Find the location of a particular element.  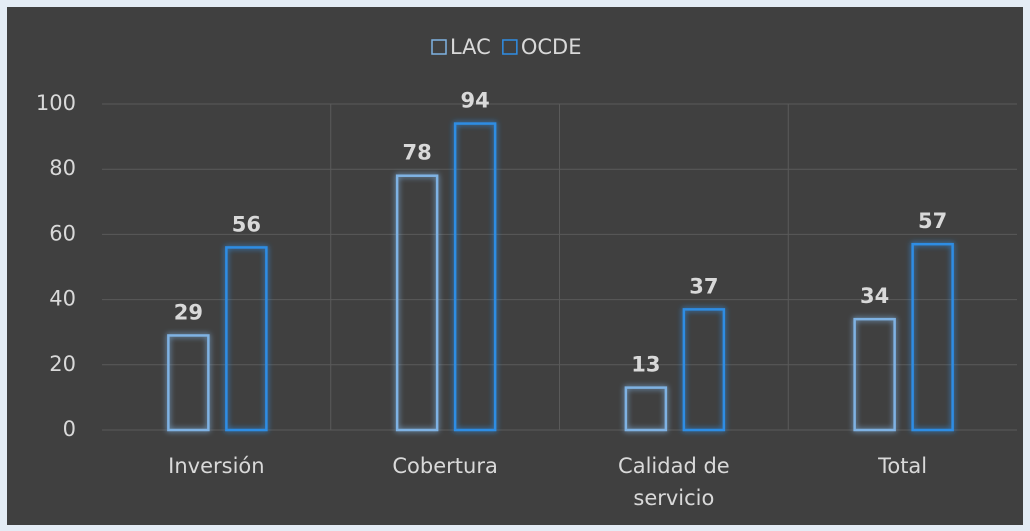

x-tick-label: Inversión is located at coordinates (216, 466).